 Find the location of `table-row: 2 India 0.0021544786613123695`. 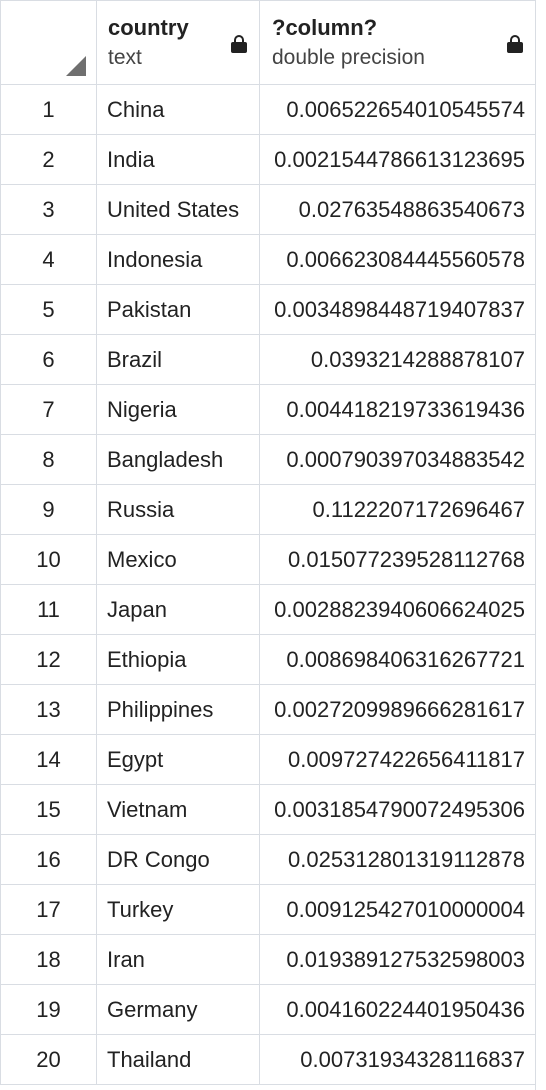

table-row: 2 India 0.0021544786613123695 is located at coordinates (268, 160).